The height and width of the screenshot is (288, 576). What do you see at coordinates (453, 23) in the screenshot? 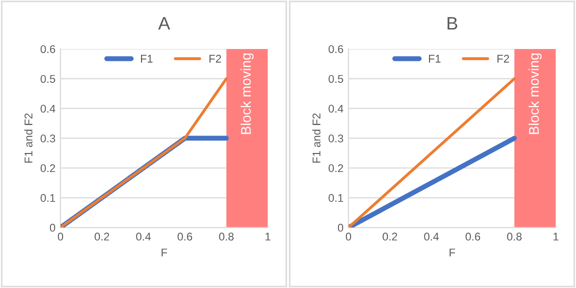
I see `chart-title: B` at bounding box center [453, 23].